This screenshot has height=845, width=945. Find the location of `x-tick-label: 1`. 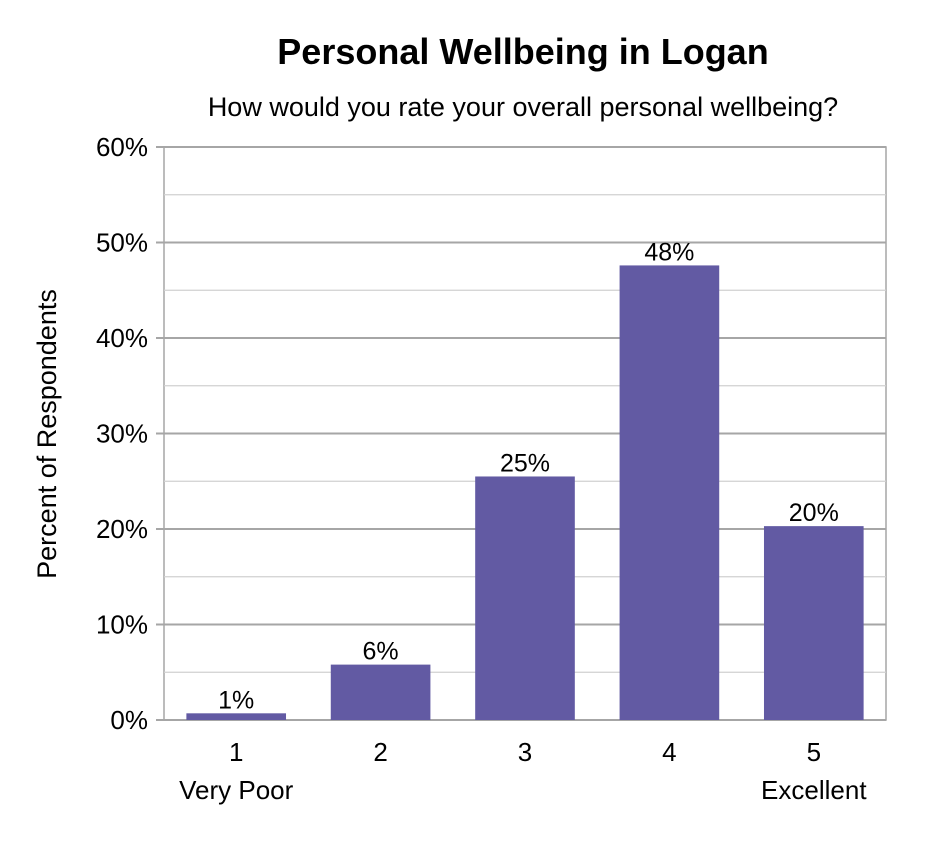

x-tick-label: 1 is located at coordinates (236, 752).